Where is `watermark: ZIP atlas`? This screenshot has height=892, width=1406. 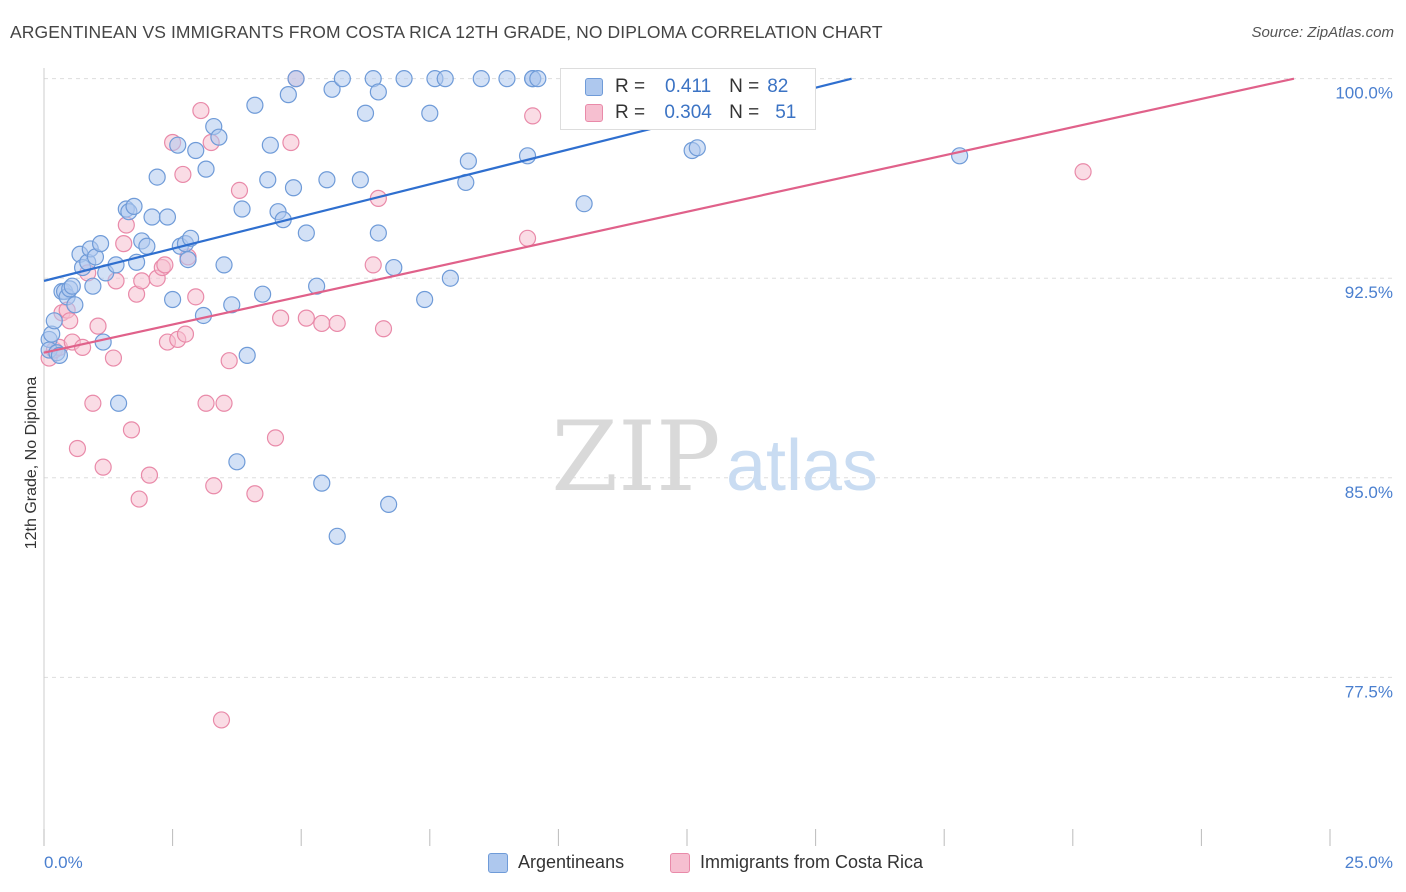 watermark: ZIP atlas is located at coordinates (714, 457).